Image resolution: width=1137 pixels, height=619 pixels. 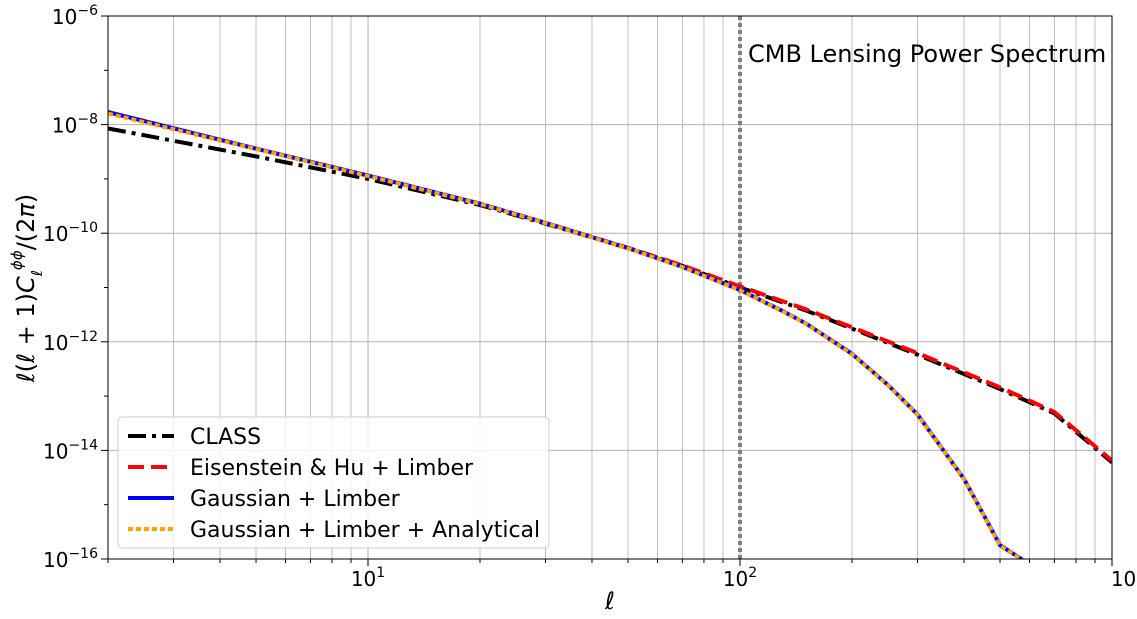 What do you see at coordinates (70, 559) in the screenshot?
I see `y-tick-label: 10⁻¹⁶` at bounding box center [70, 559].